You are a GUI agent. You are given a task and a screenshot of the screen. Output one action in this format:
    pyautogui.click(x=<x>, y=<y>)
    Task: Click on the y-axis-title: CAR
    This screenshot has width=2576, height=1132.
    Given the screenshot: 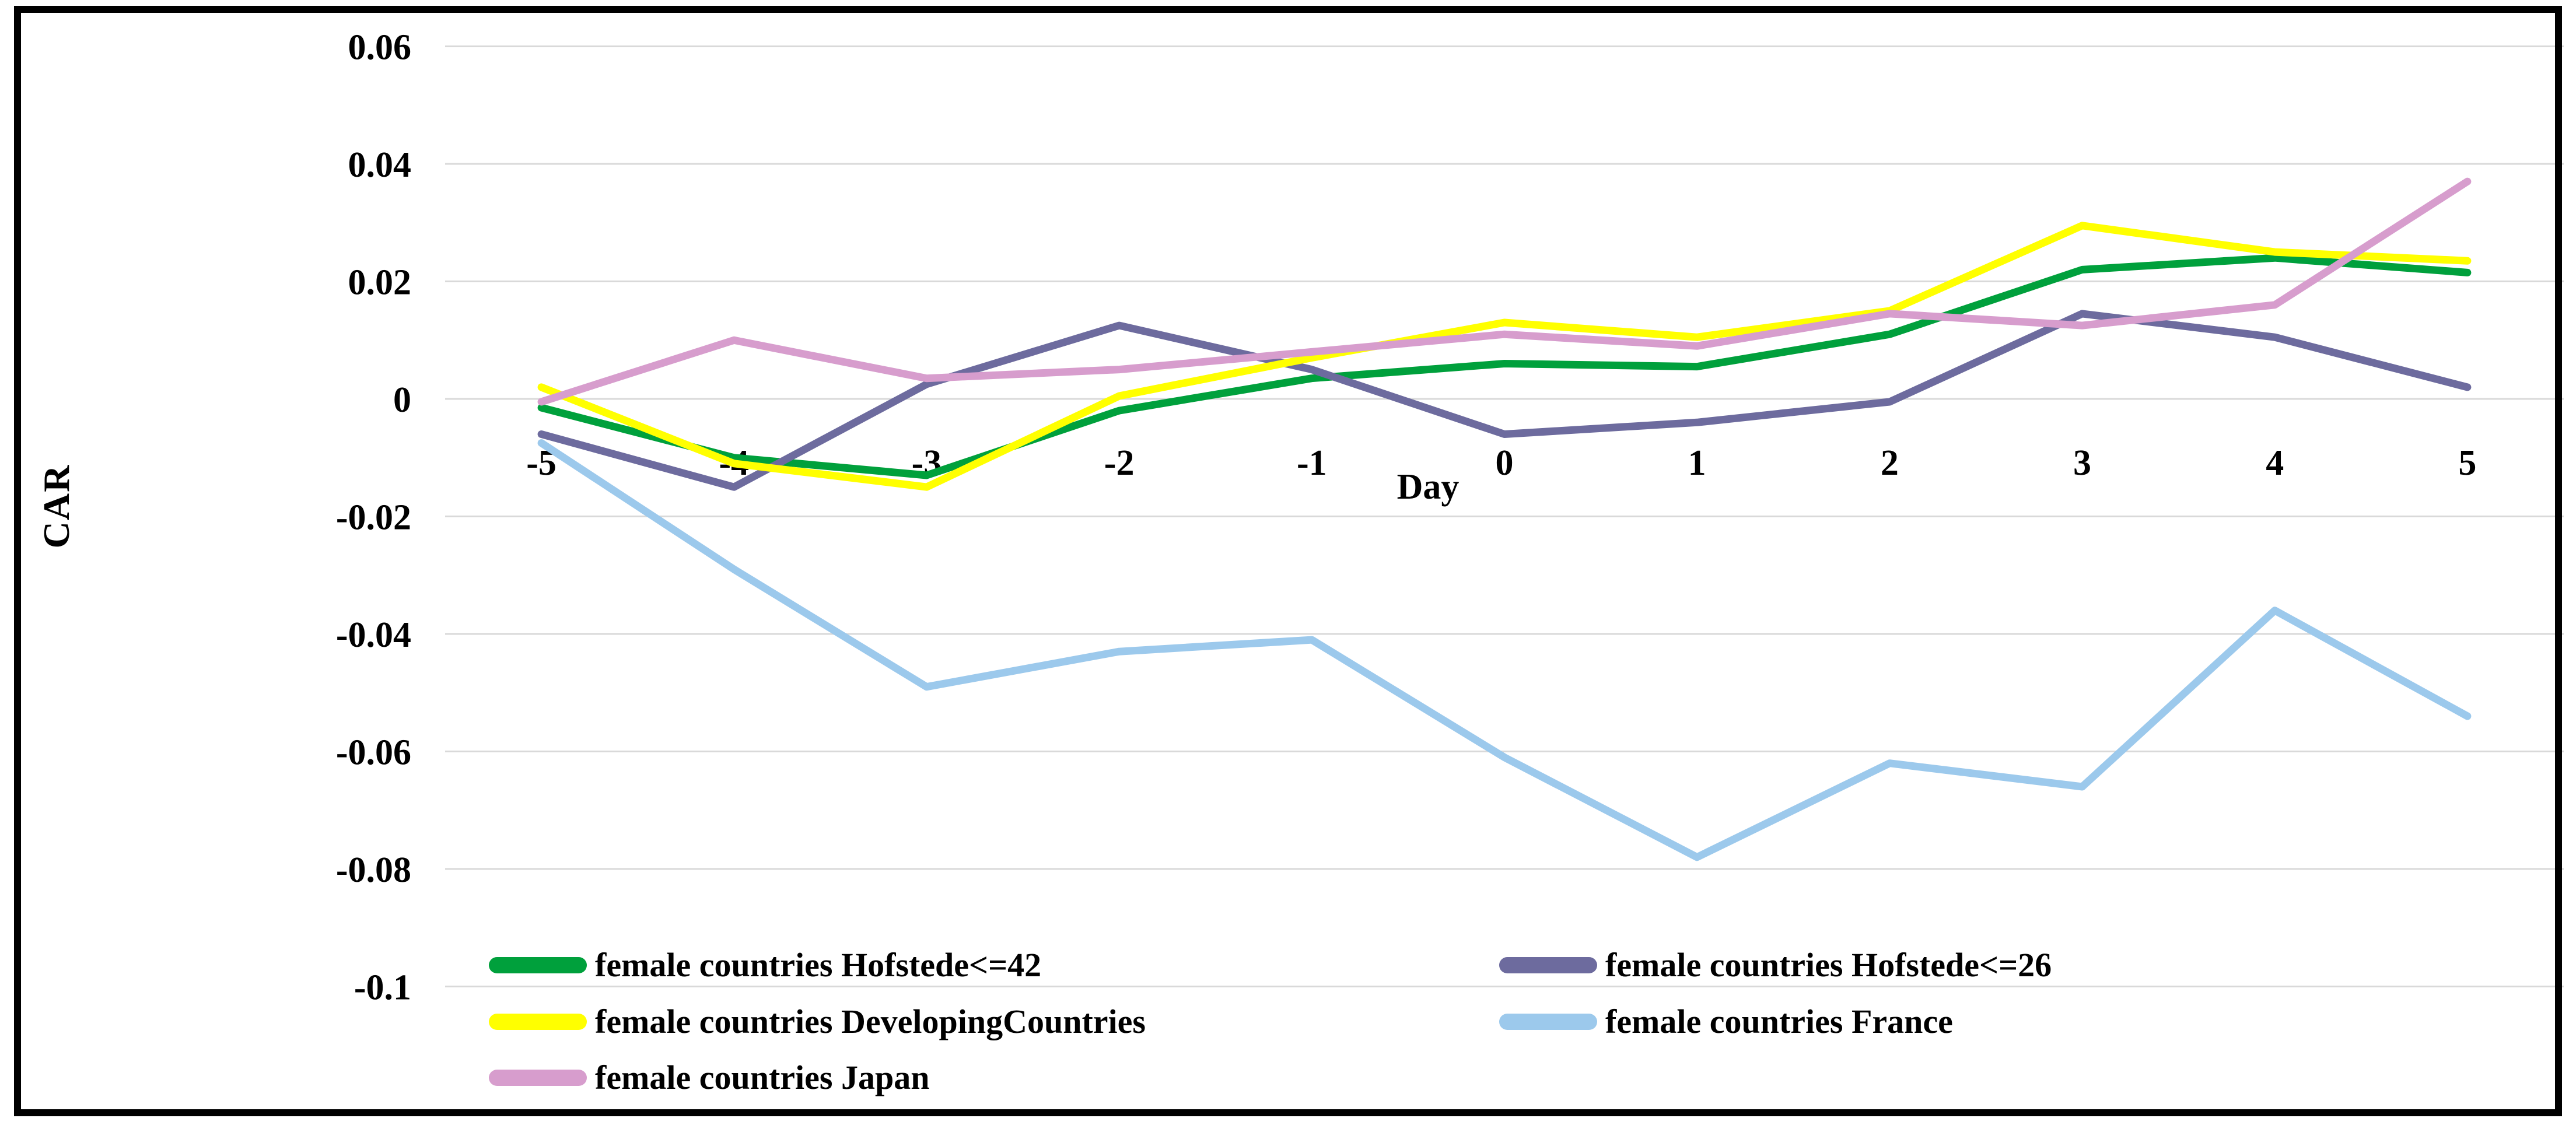 What is the action you would take?
    pyautogui.click(x=56, y=506)
    